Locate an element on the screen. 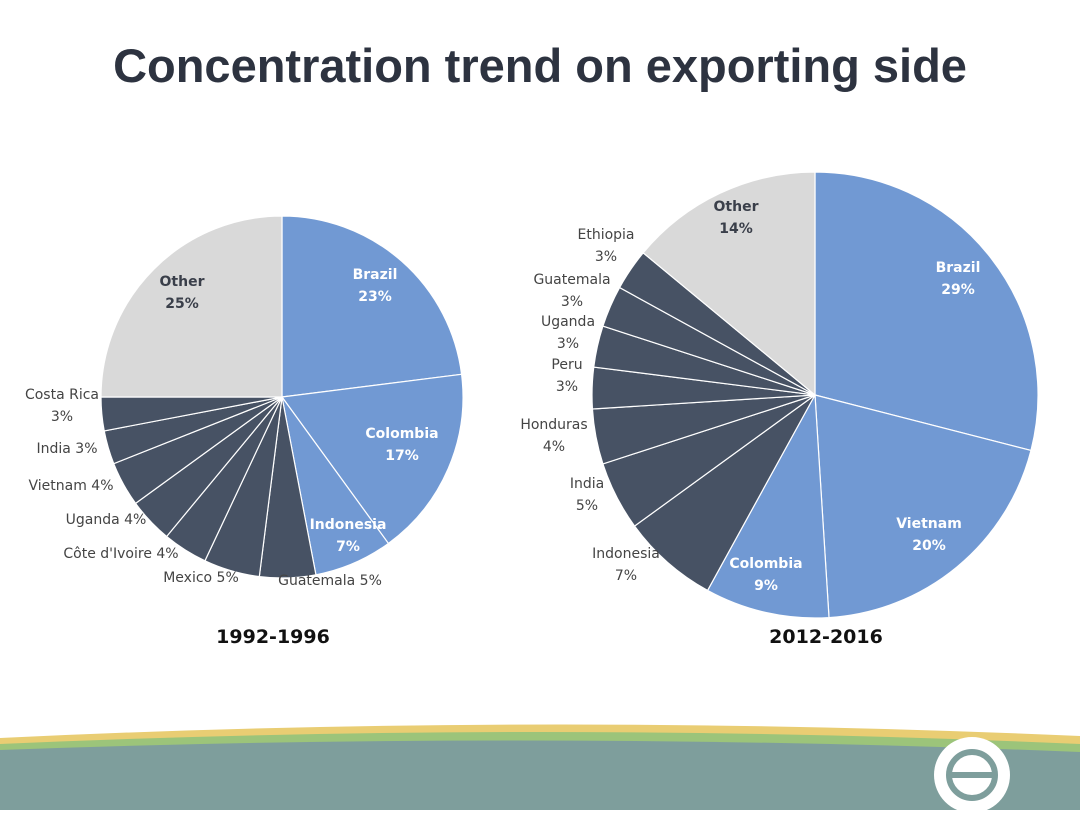 This screenshot has width=1080, height=813. slice-2012-2016-other is located at coordinates (729, 284).